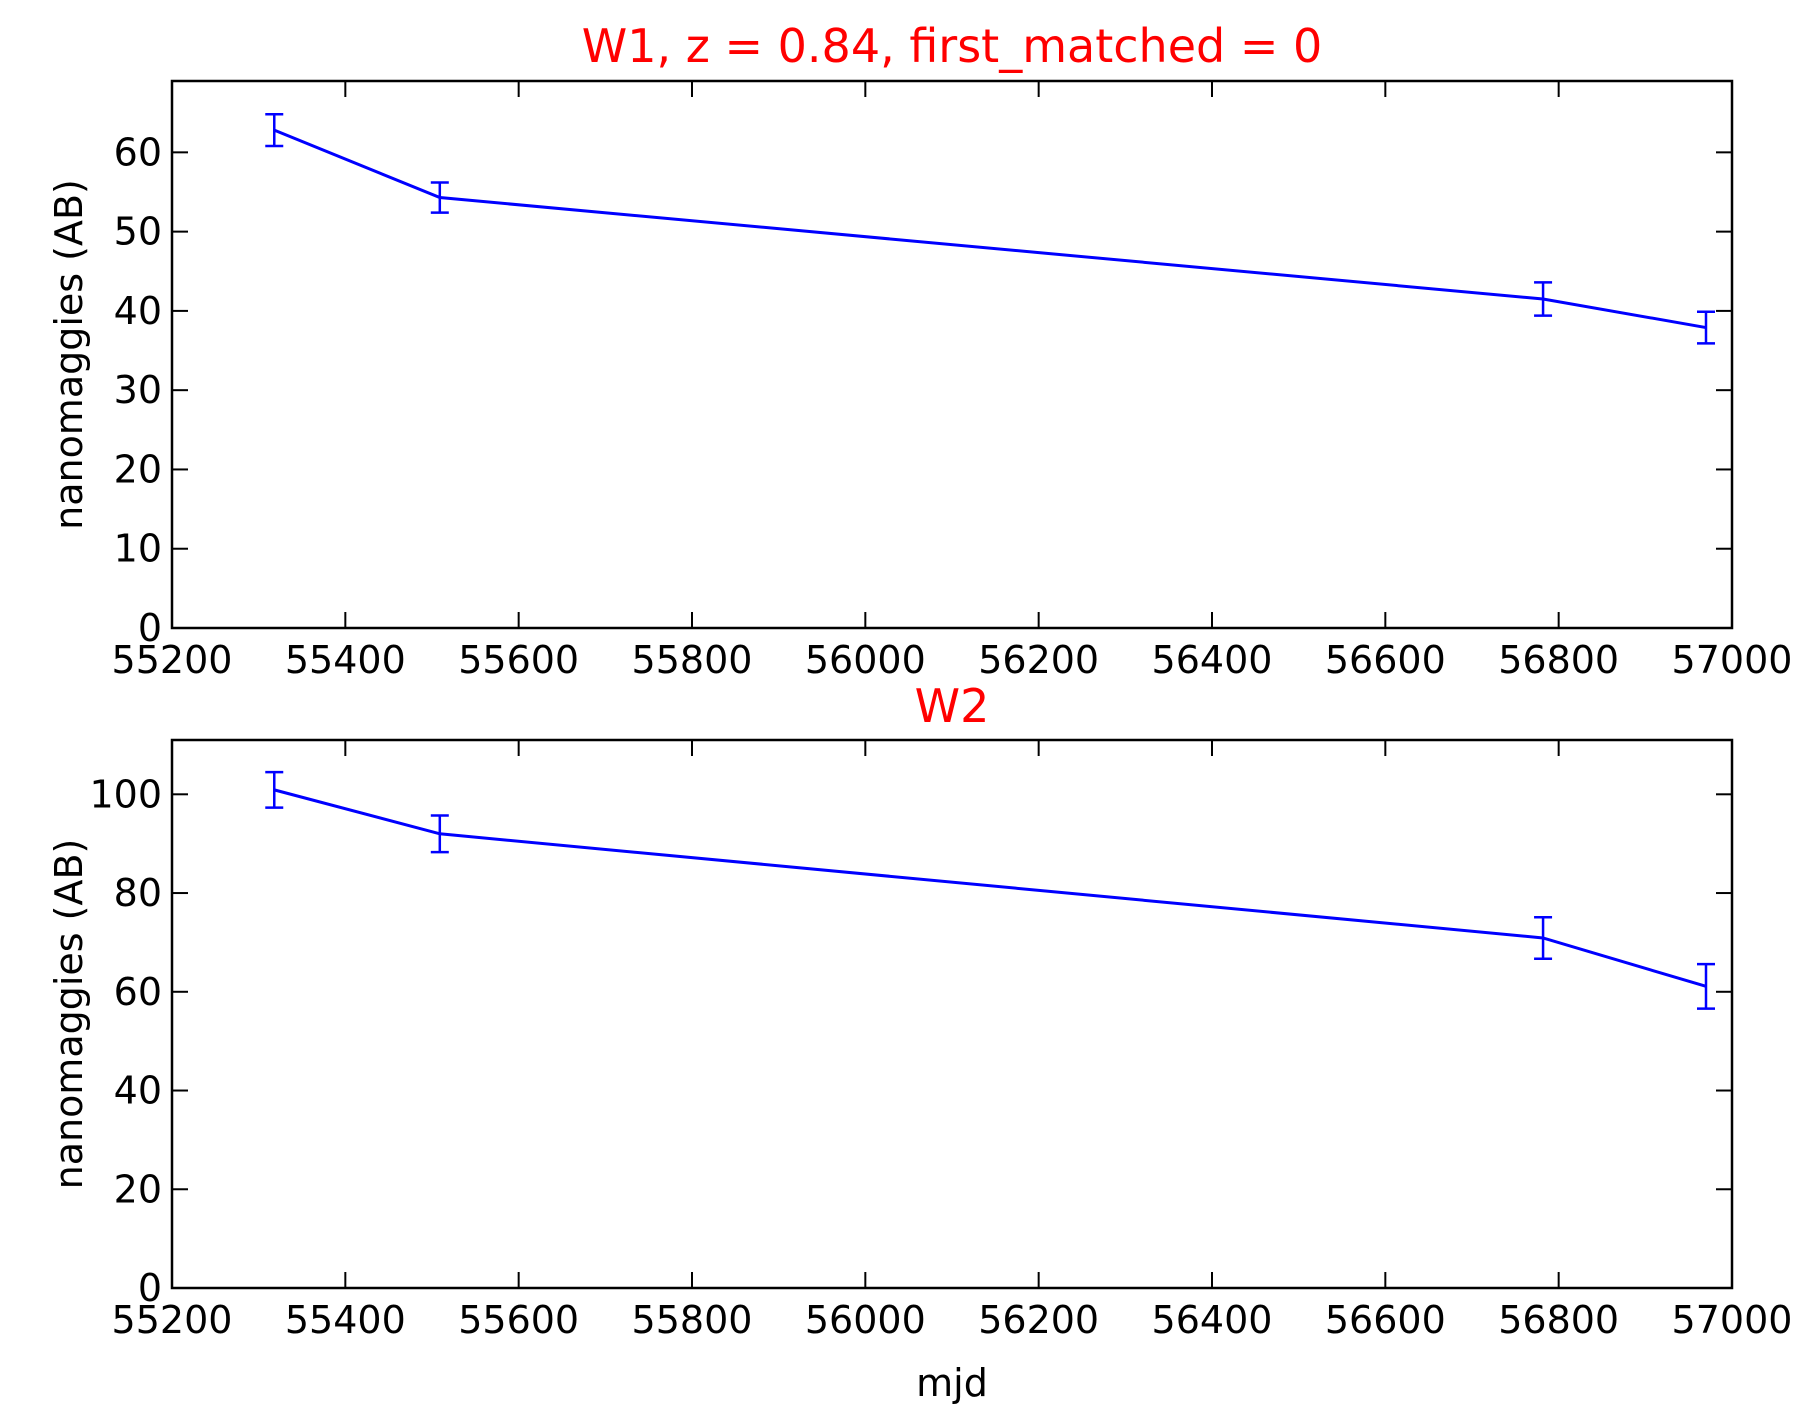  Describe the element at coordinates (138, 549) in the screenshot. I see `y-tick-label: 10` at that location.